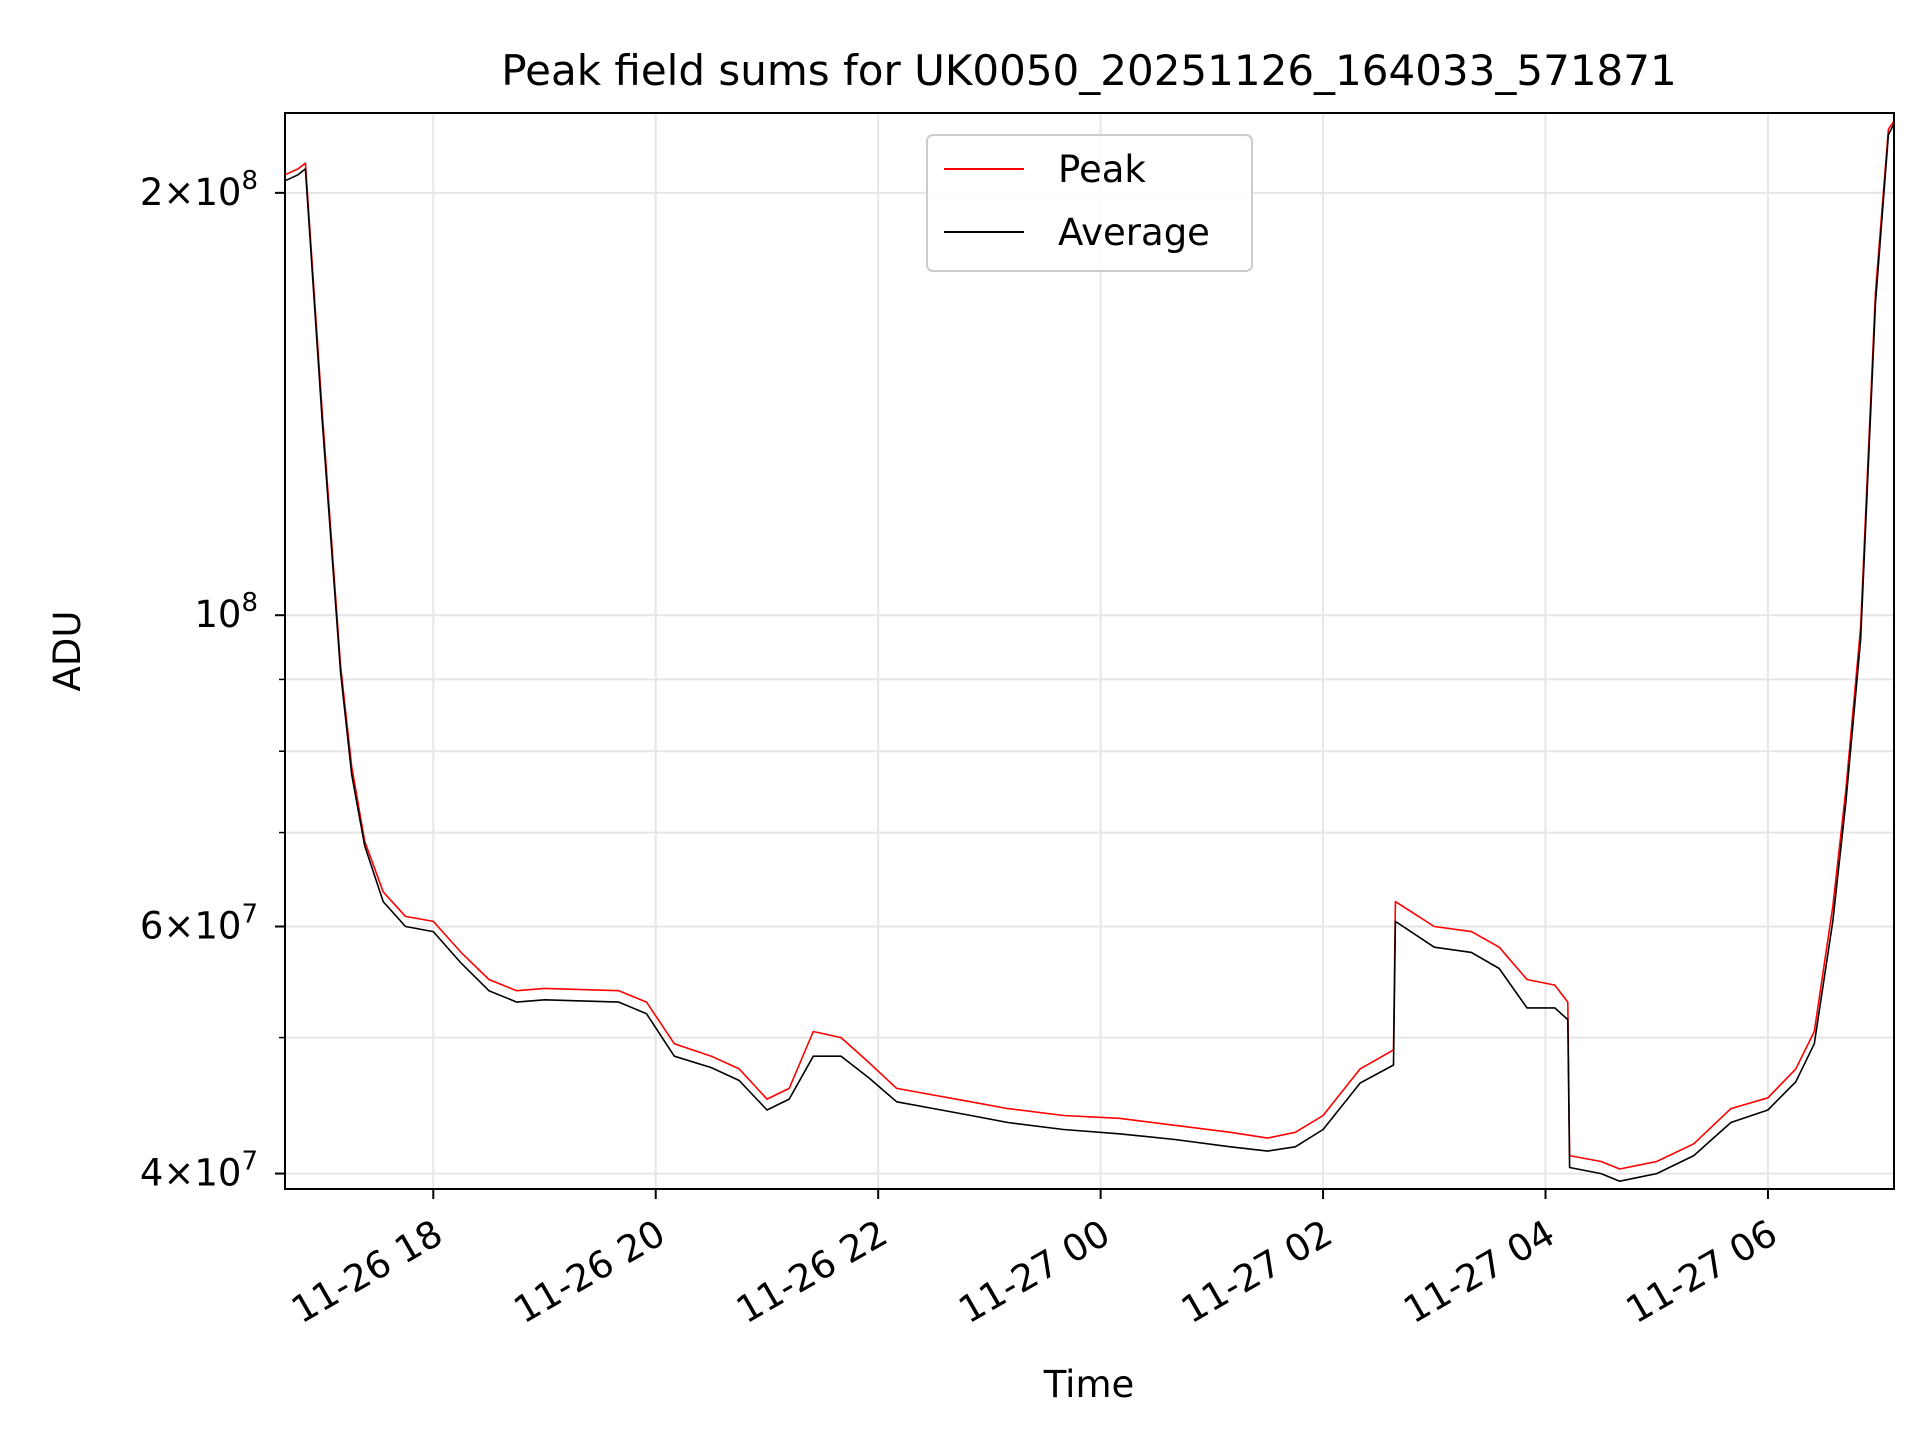 This screenshot has height=1440, width=1920. I want to click on y-tick-label: 4×107, so click(199, 1171).